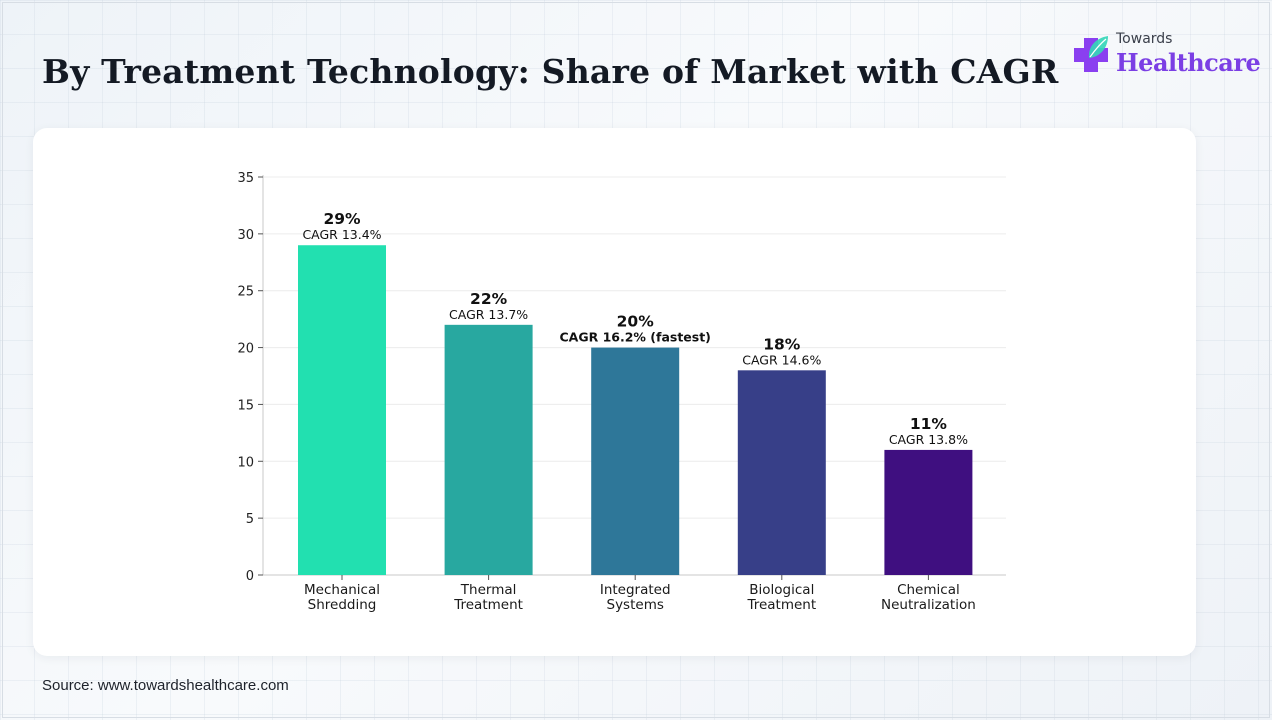 The image size is (1272, 720). I want to click on brand-logo: Towards Healthcare, so click(1166, 58).